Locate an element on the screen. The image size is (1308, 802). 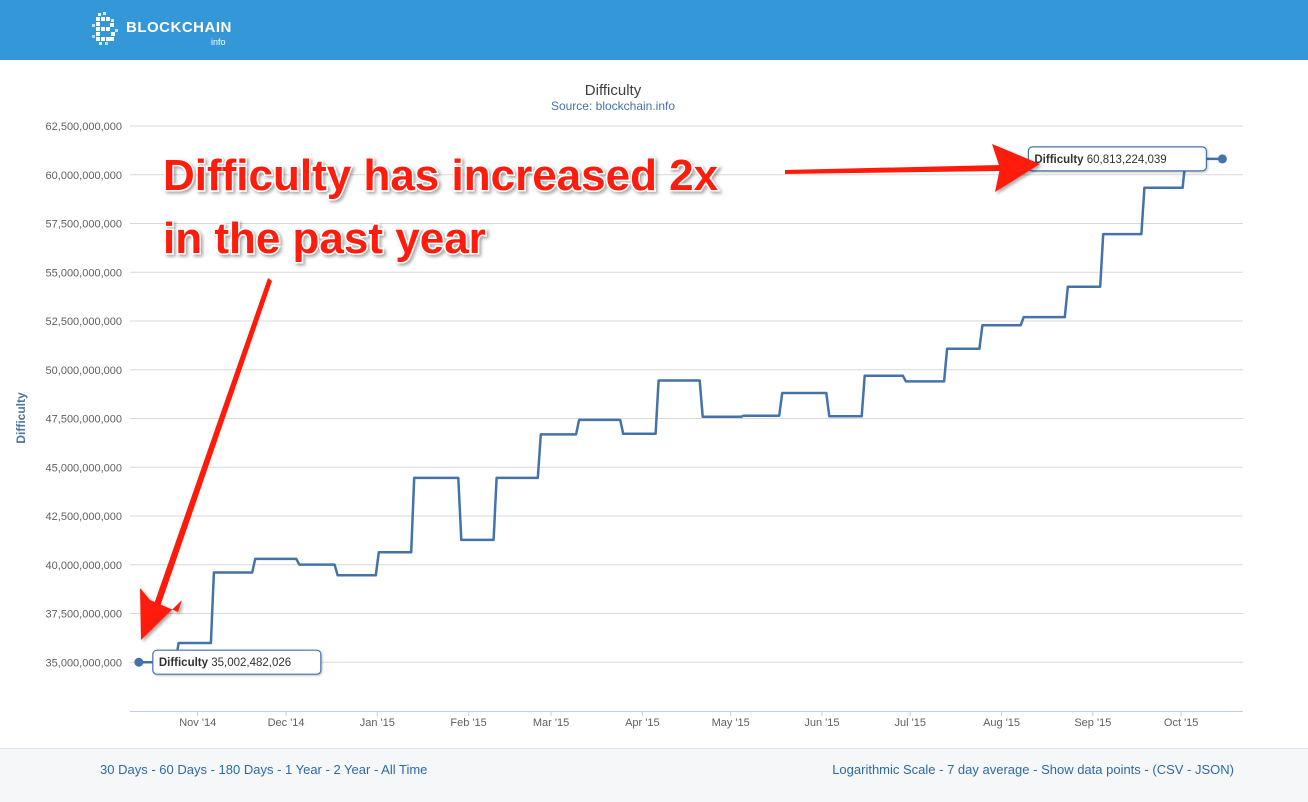
x-tick-label: Oct '15 is located at coordinates (1181, 723).